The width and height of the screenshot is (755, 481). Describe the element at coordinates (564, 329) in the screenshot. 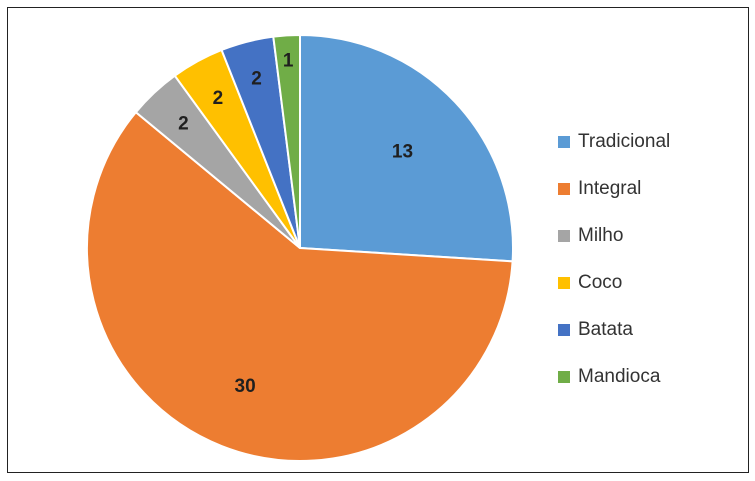

I see `legend-swatch-batata` at that location.